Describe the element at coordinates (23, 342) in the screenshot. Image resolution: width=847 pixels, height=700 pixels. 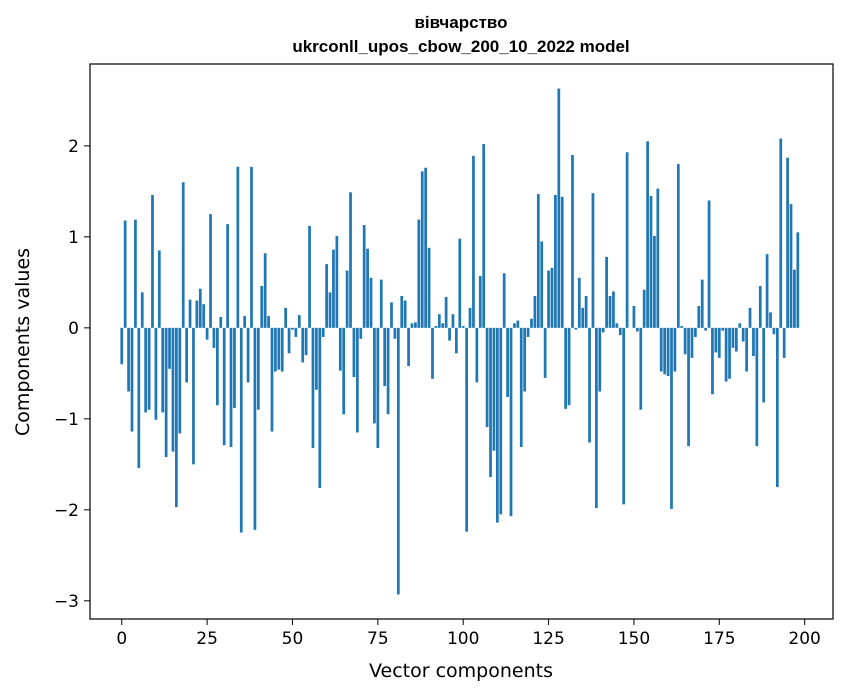
I see `y-axis-label: Components values` at that location.